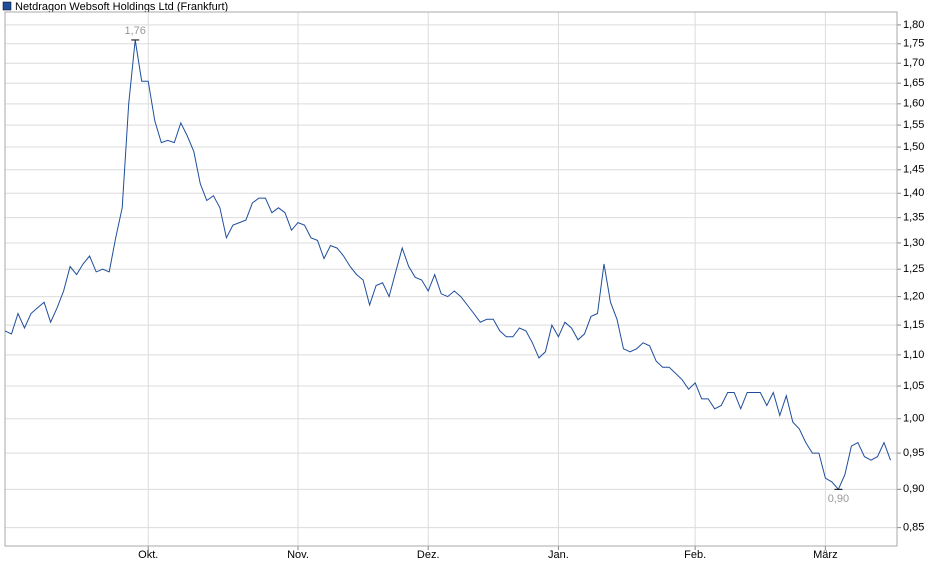 The height and width of the screenshot is (579, 940). I want to click on y-tick-label: 1,10, so click(913, 355).